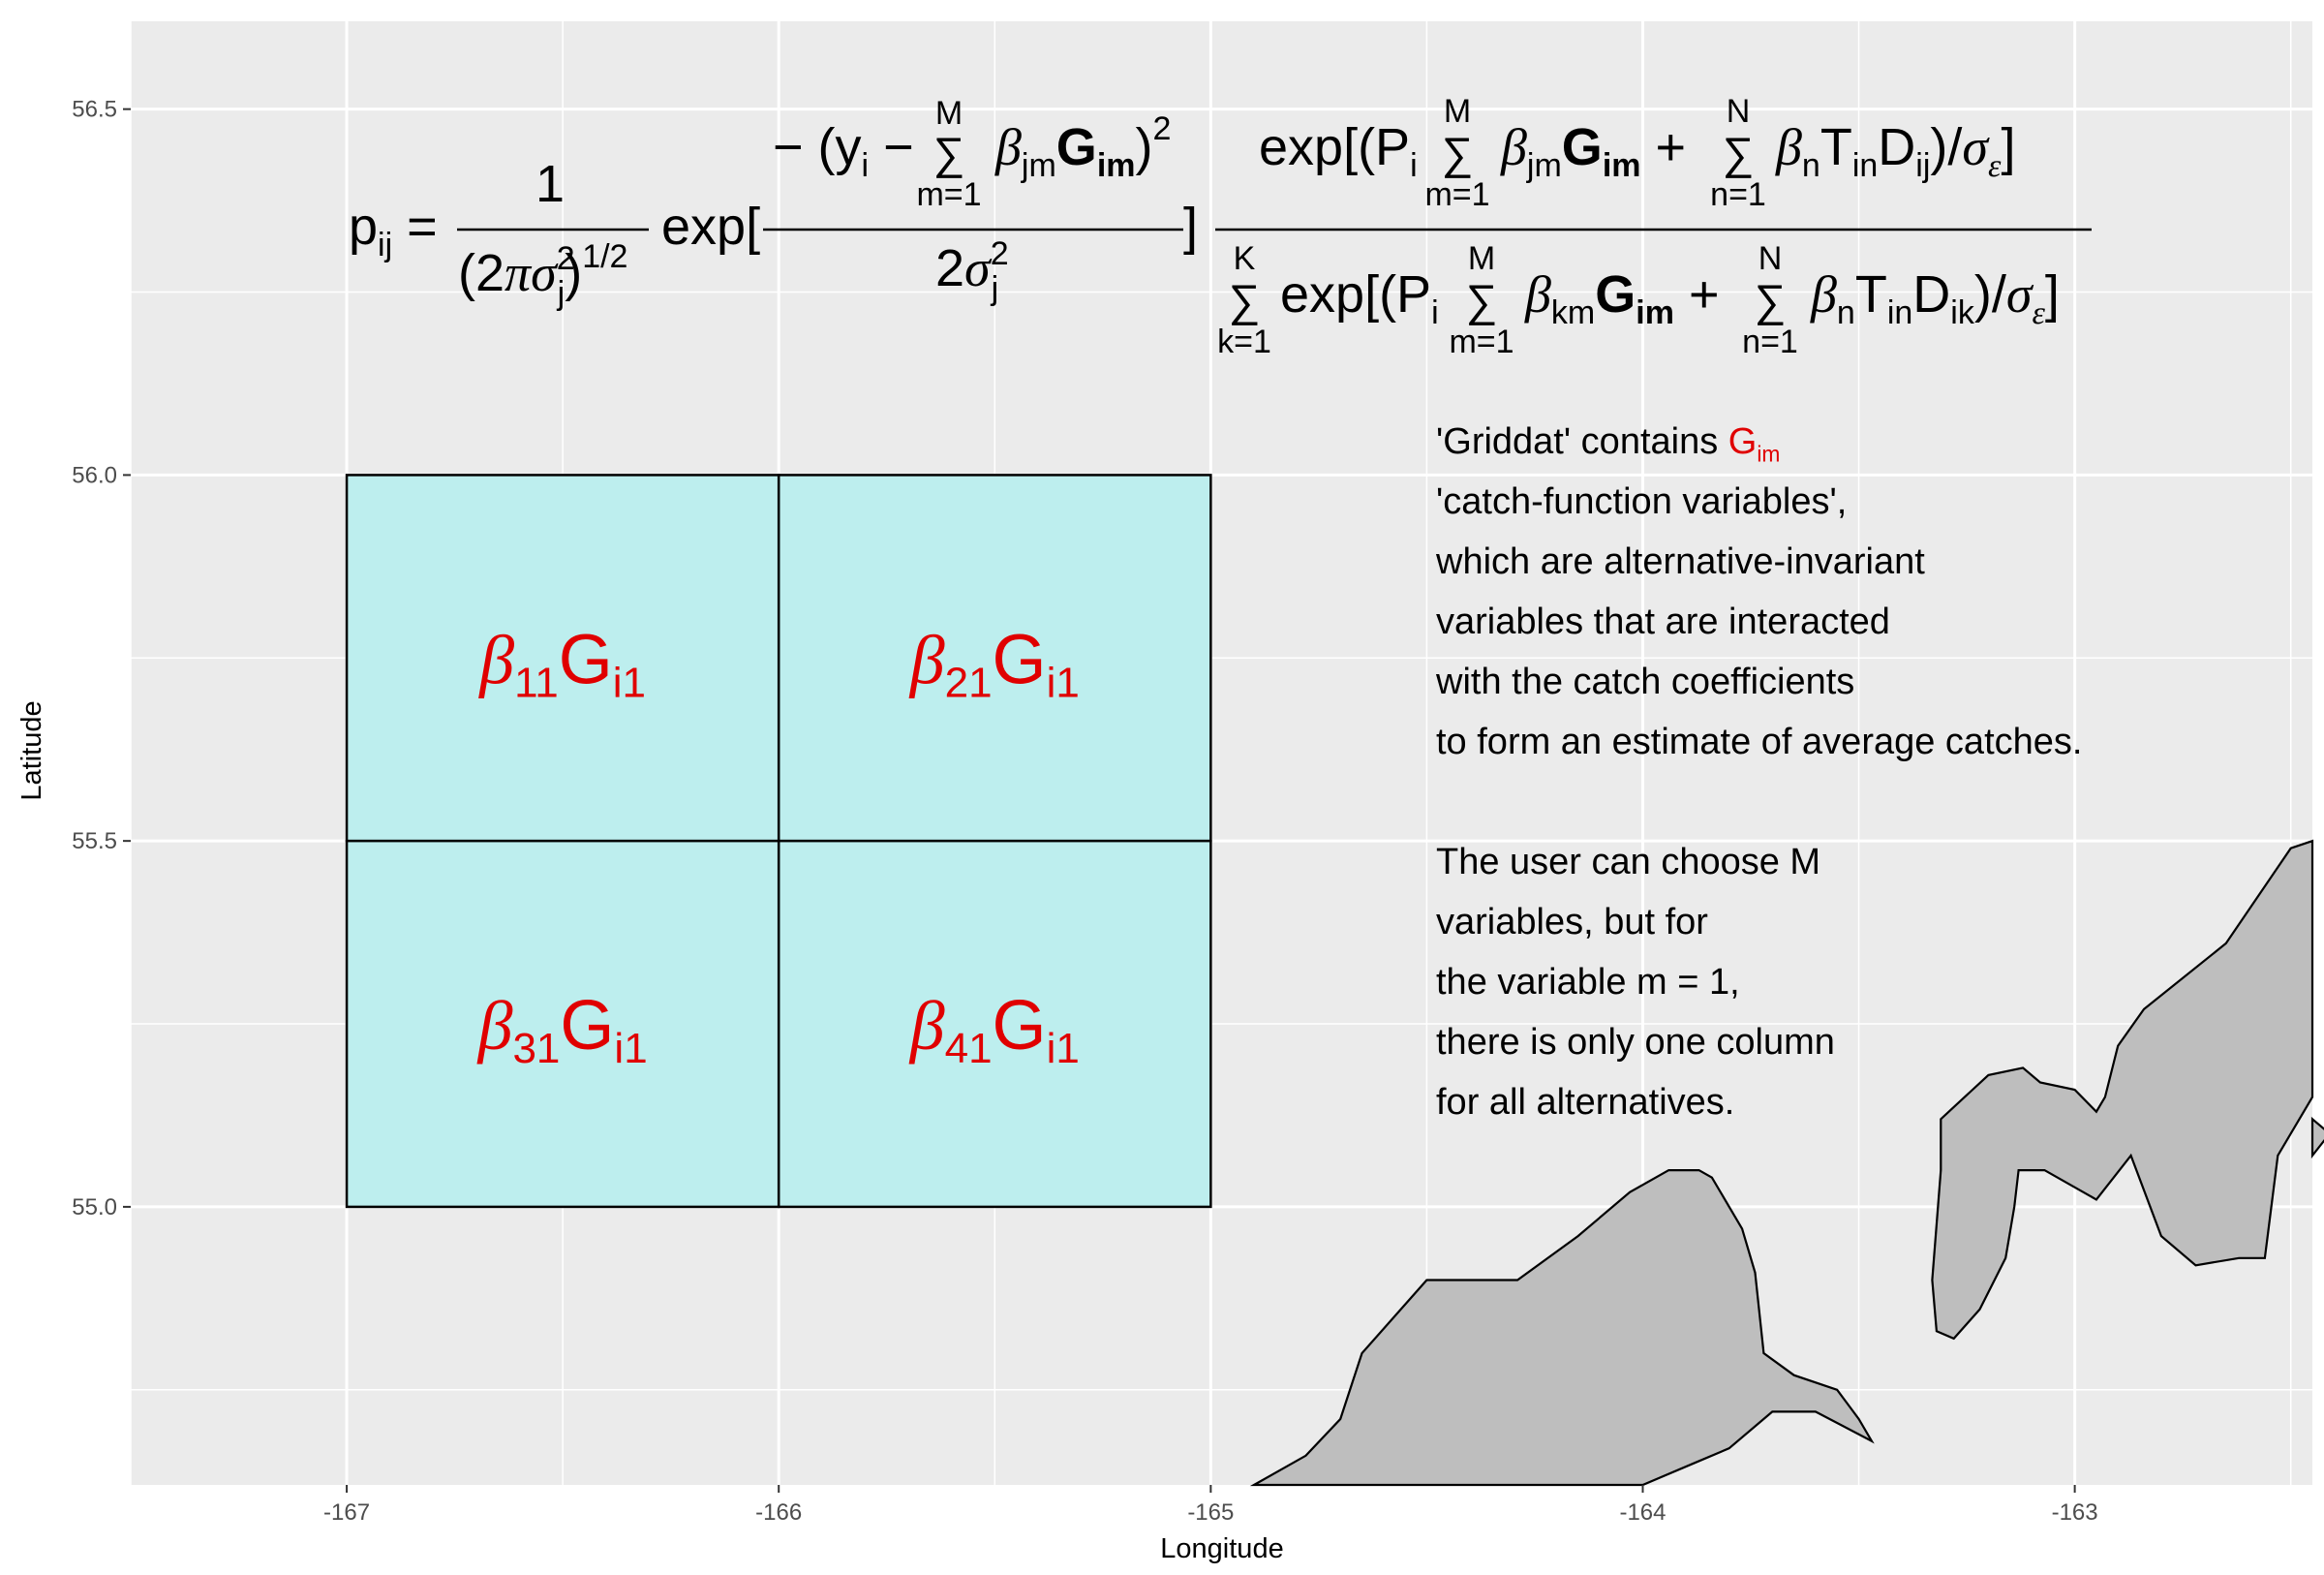 This screenshot has height=1575, width=2324. I want to click on x-tick-label: -163, so click(2075, 1512).